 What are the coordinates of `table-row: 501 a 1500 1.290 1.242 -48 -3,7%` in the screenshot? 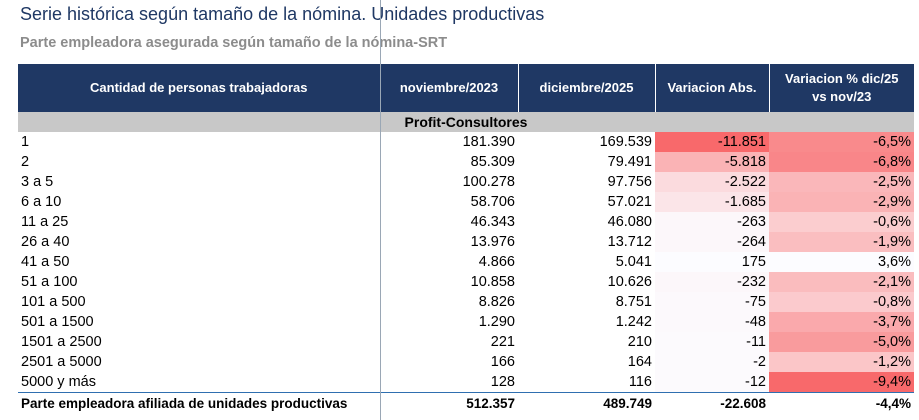 It's located at (466, 322).